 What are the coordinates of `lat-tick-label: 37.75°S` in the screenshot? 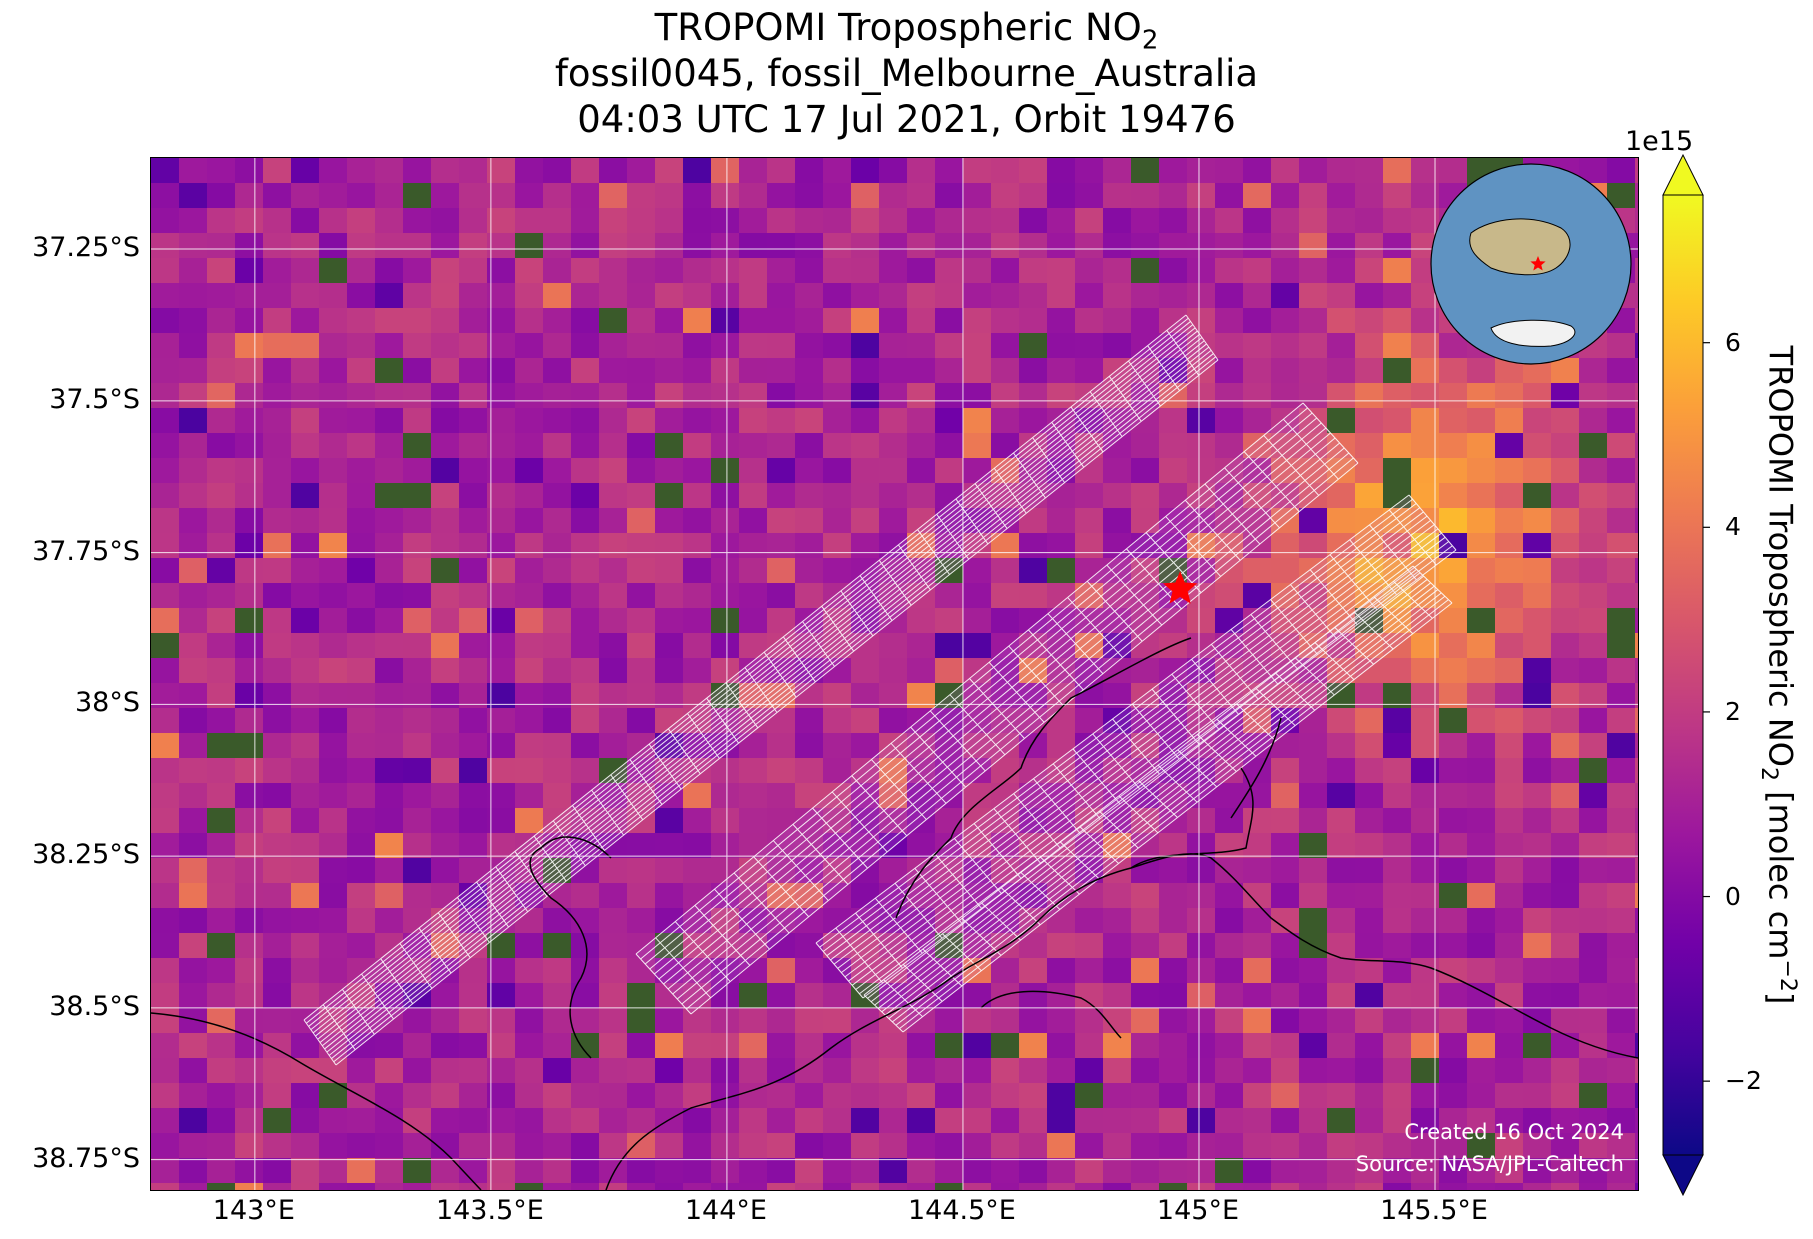 It's located at (86, 551).